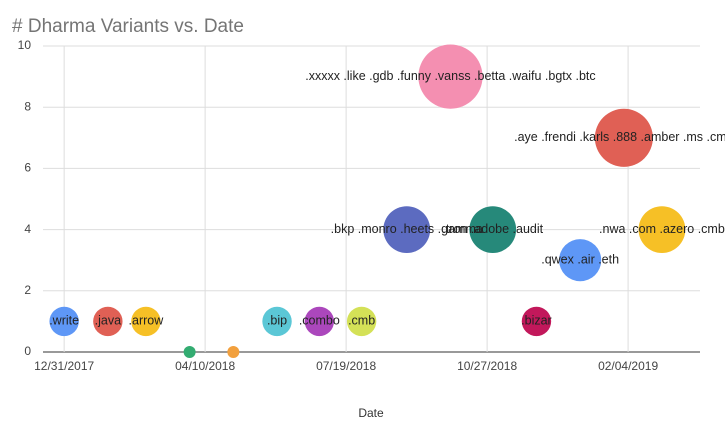 Image resolution: width=725 pixels, height=448 pixels. Describe the element at coordinates (371, 413) in the screenshot. I see `x-axis-title: Date` at that location.